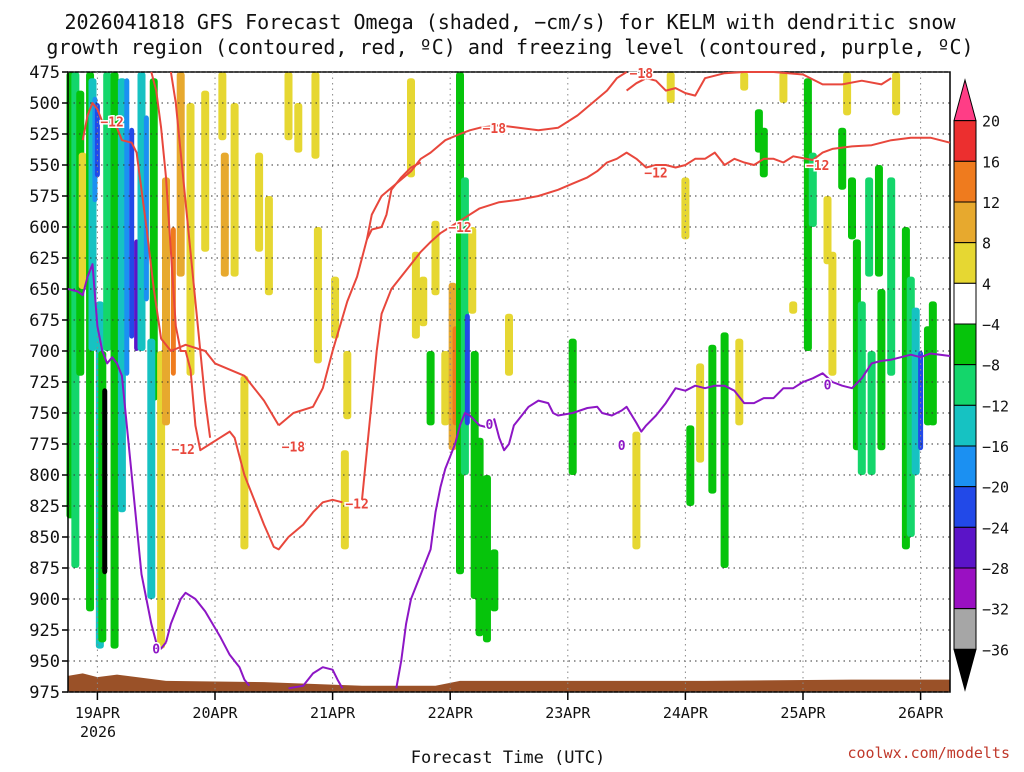  I want to click on x-axis-title: Forecast Time (UTC), so click(508, 758).